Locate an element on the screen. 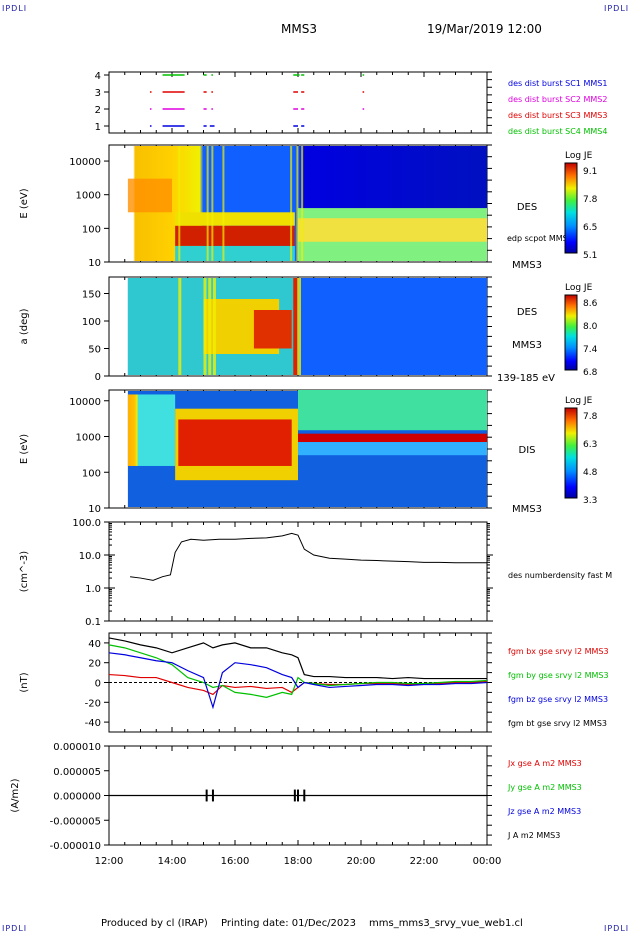 The width and height of the screenshot is (630, 934). des-pitch-ytick-label: 150 is located at coordinates (91, 295).